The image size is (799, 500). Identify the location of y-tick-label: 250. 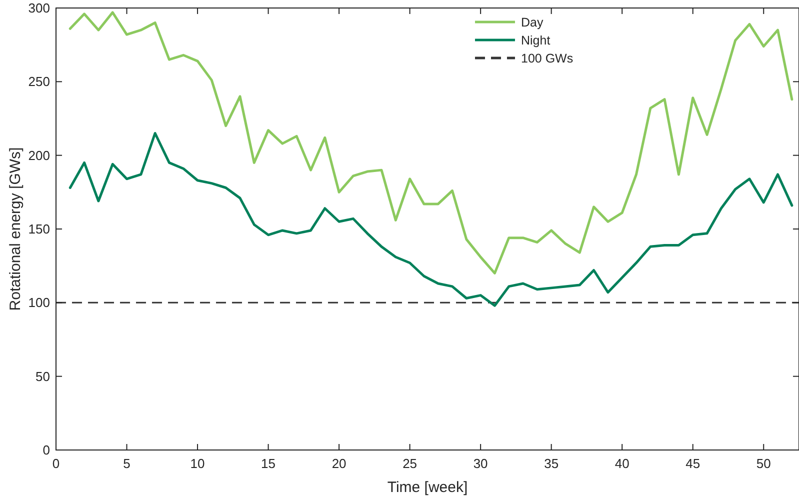
(39, 82).